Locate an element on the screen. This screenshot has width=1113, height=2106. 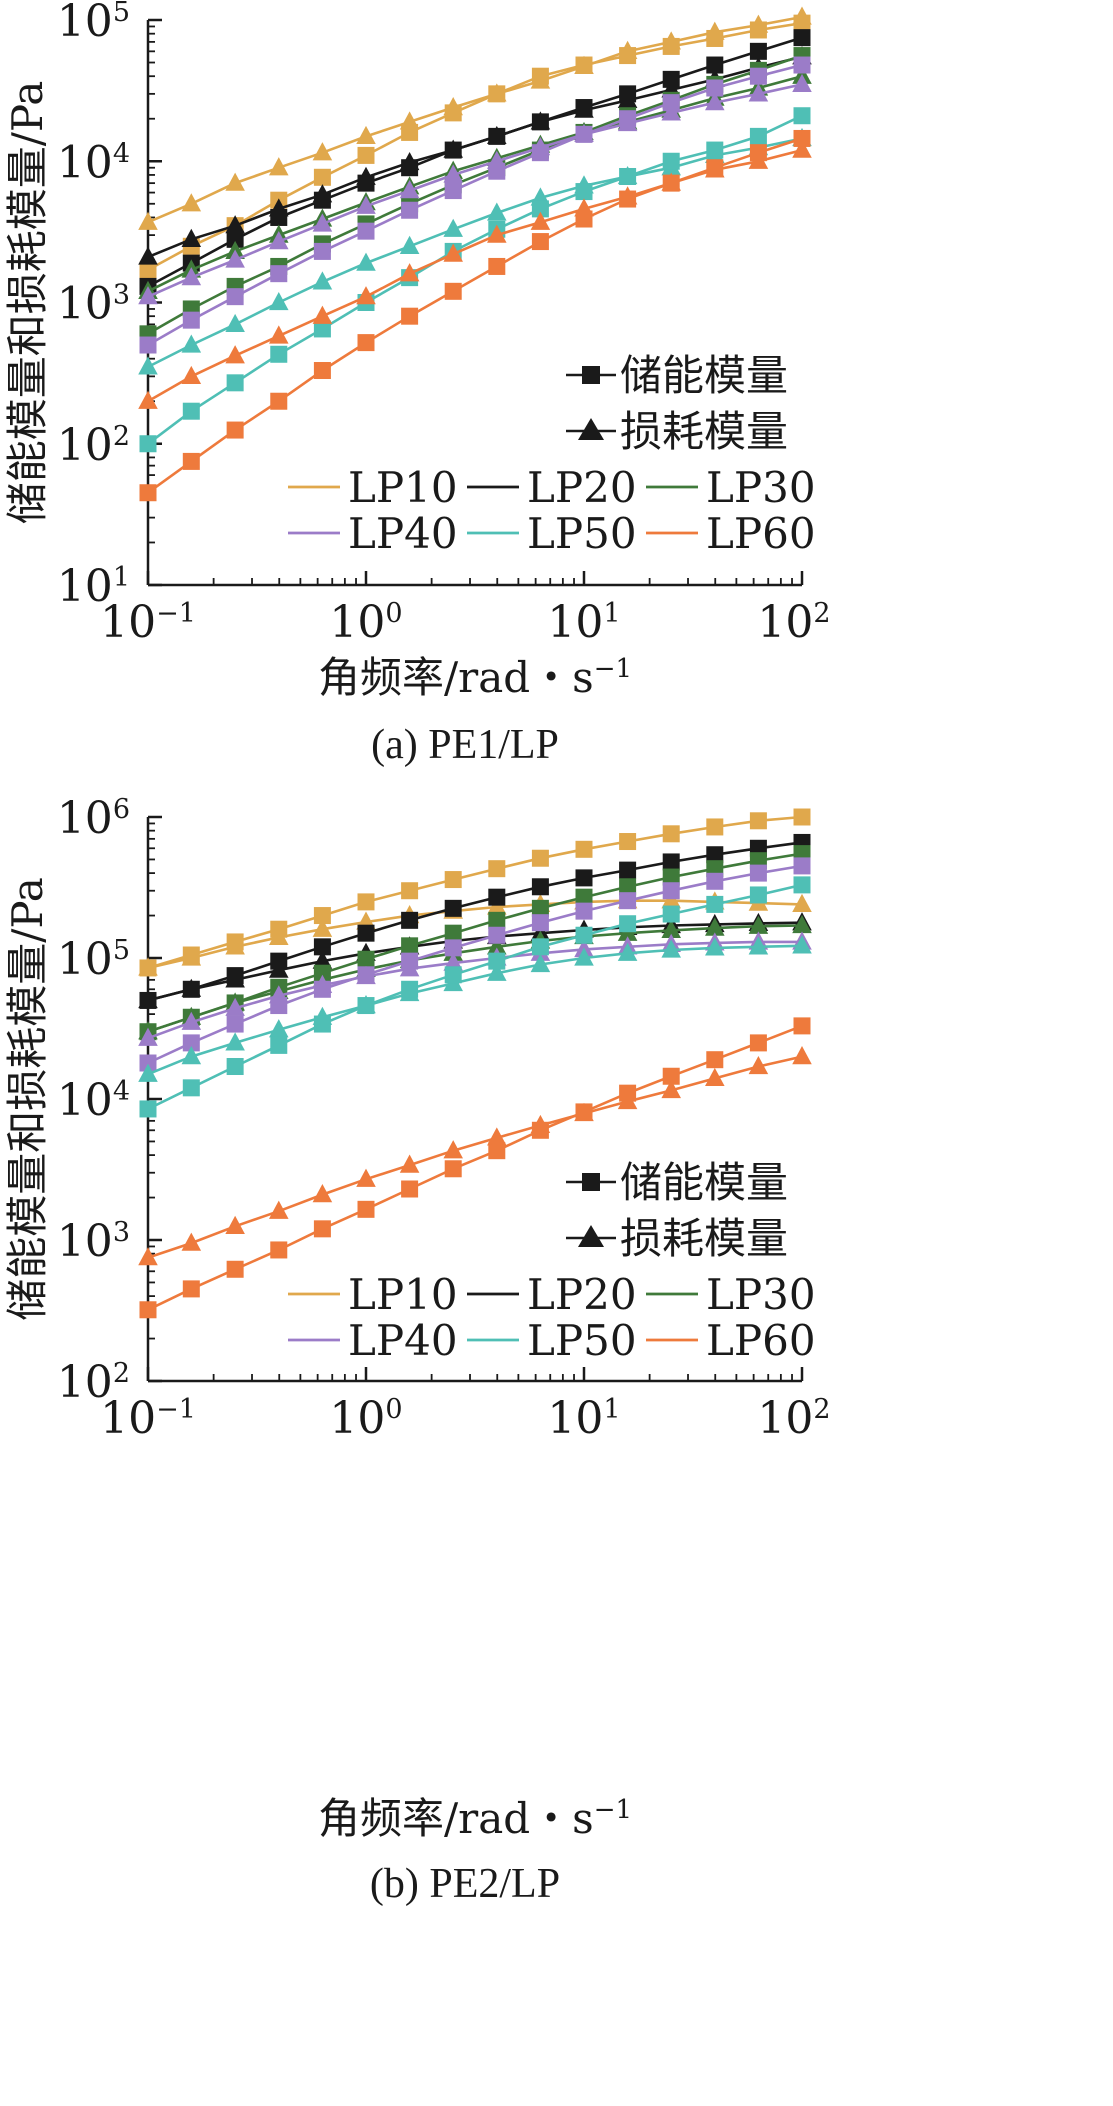
legend-square-marker is located at coordinates (591, 1182).